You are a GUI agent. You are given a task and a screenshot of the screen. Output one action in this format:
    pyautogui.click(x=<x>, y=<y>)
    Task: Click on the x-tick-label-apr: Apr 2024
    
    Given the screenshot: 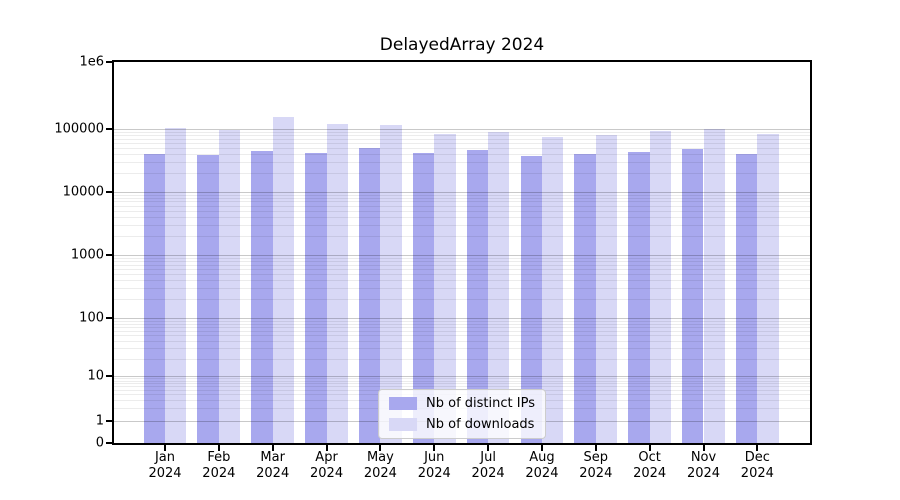 What is the action you would take?
    pyautogui.click(x=327, y=465)
    